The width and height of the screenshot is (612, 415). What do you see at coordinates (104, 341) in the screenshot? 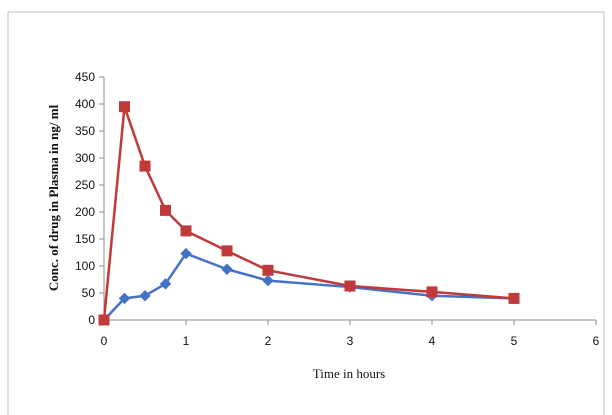
I see `x-tick-label: 0` at bounding box center [104, 341].